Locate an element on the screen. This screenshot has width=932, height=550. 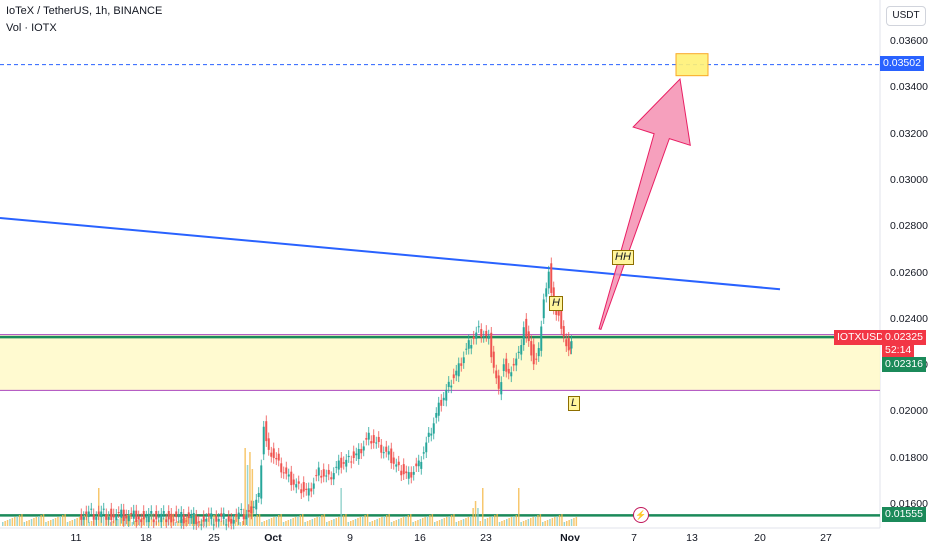
currency-selector: USDT is located at coordinates (906, 16).